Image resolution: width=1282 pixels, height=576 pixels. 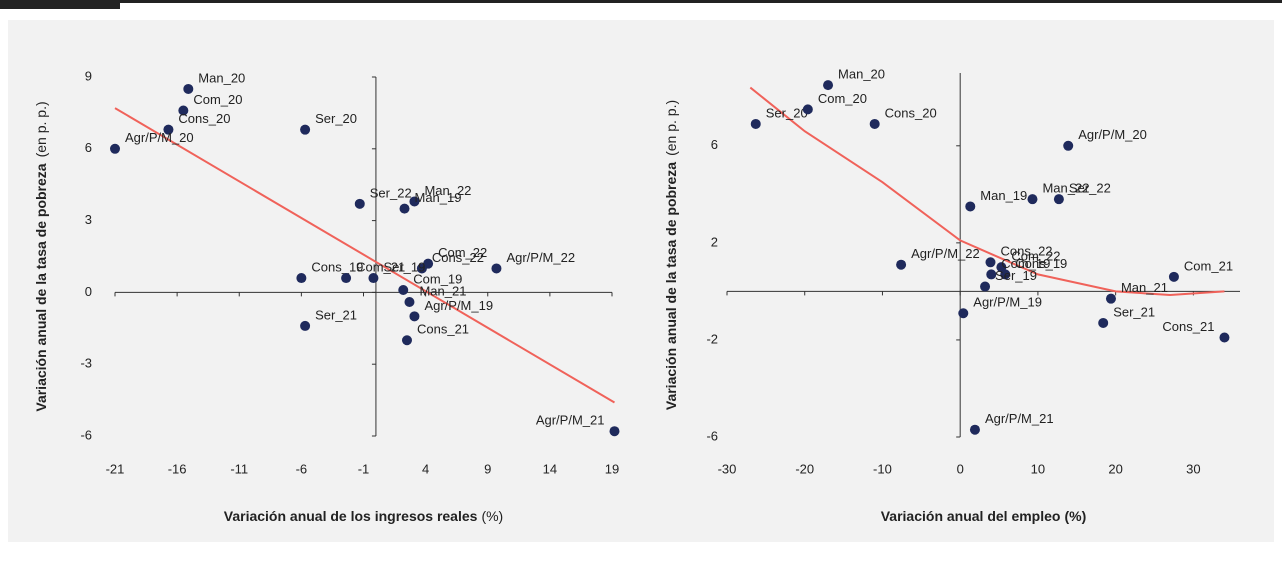 I want to click on point-label: Com_21, so click(x=1208, y=265).